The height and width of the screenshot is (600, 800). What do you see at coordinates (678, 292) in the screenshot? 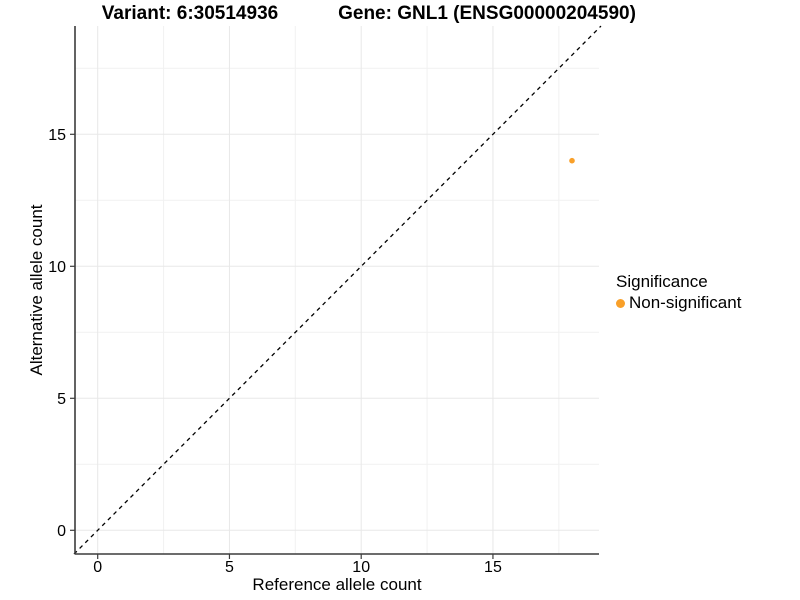
I see `legend: Significance Non-significant` at bounding box center [678, 292].